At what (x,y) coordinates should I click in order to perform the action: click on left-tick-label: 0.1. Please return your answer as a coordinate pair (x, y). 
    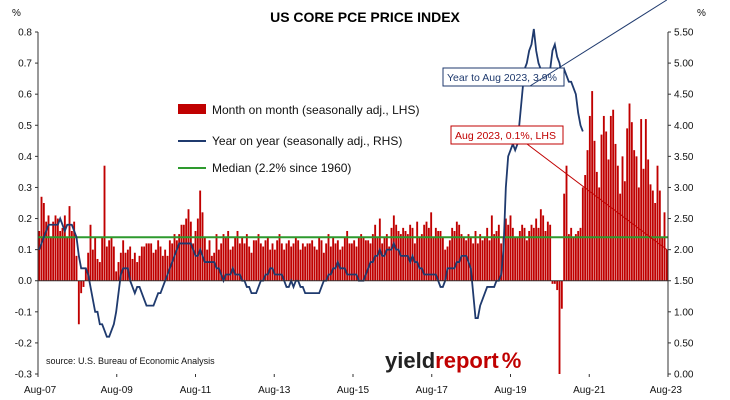
    Looking at the image, I should click on (25, 250).